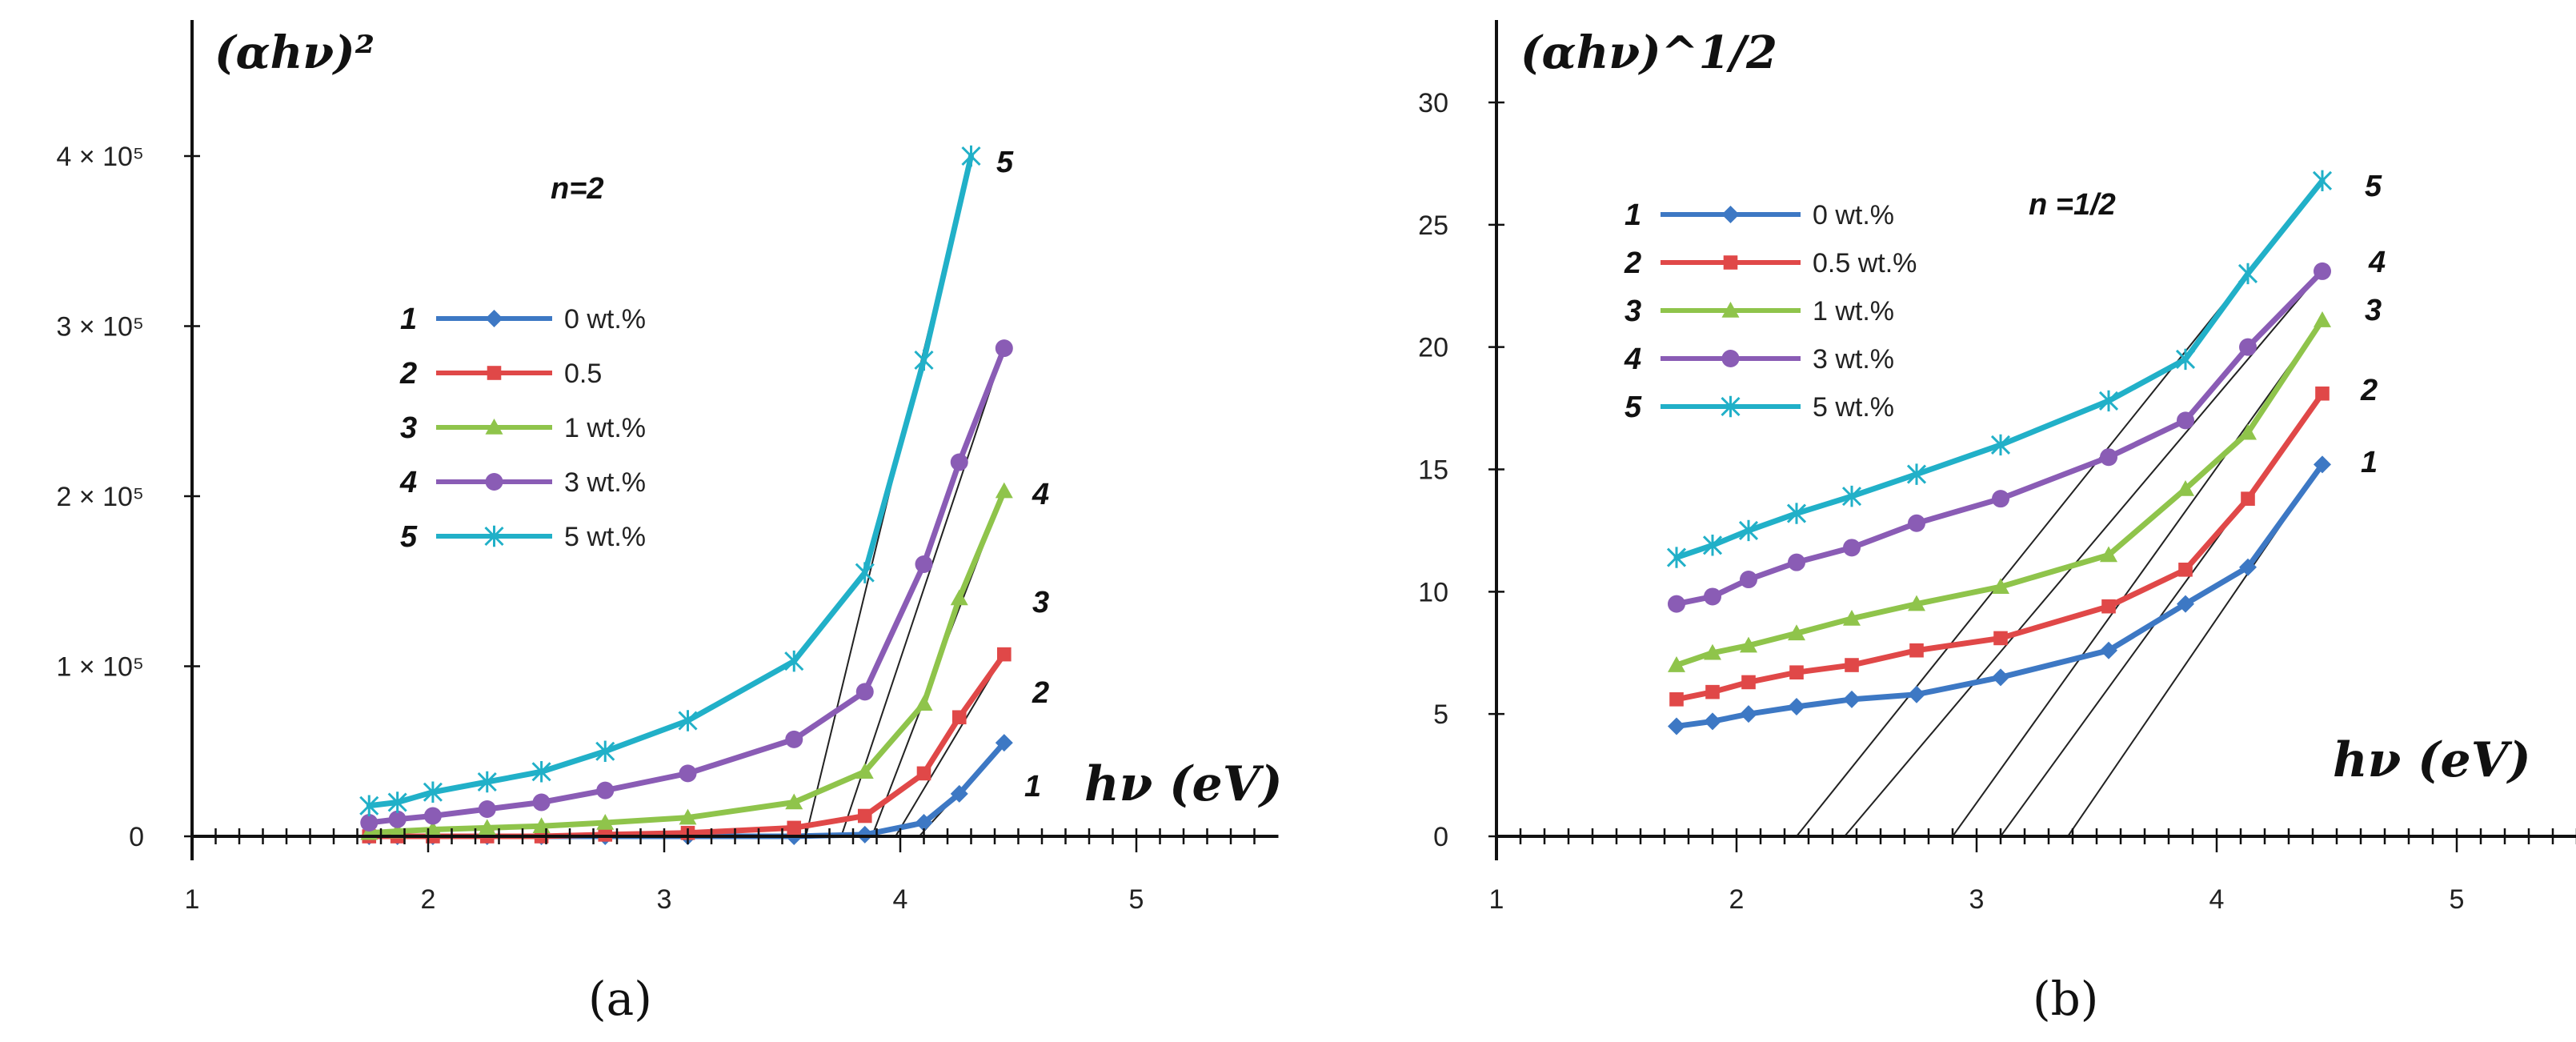  What do you see at coordinates (1440, 837) in the screenshot?
I see `y-tick-label: 0` at bounding box center [1440, 837].